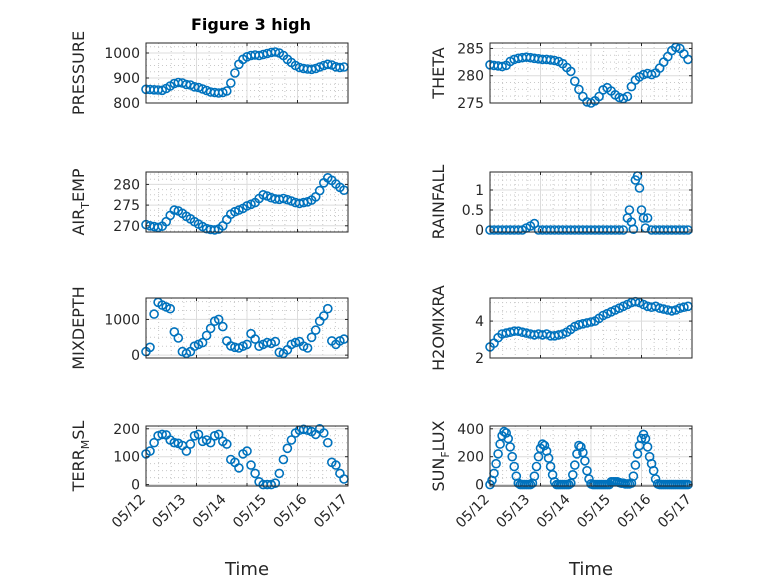  Describe the element at coordinates (80, 457) in the screenshot. I see `y-axis-label: TERRMSL` at that location.